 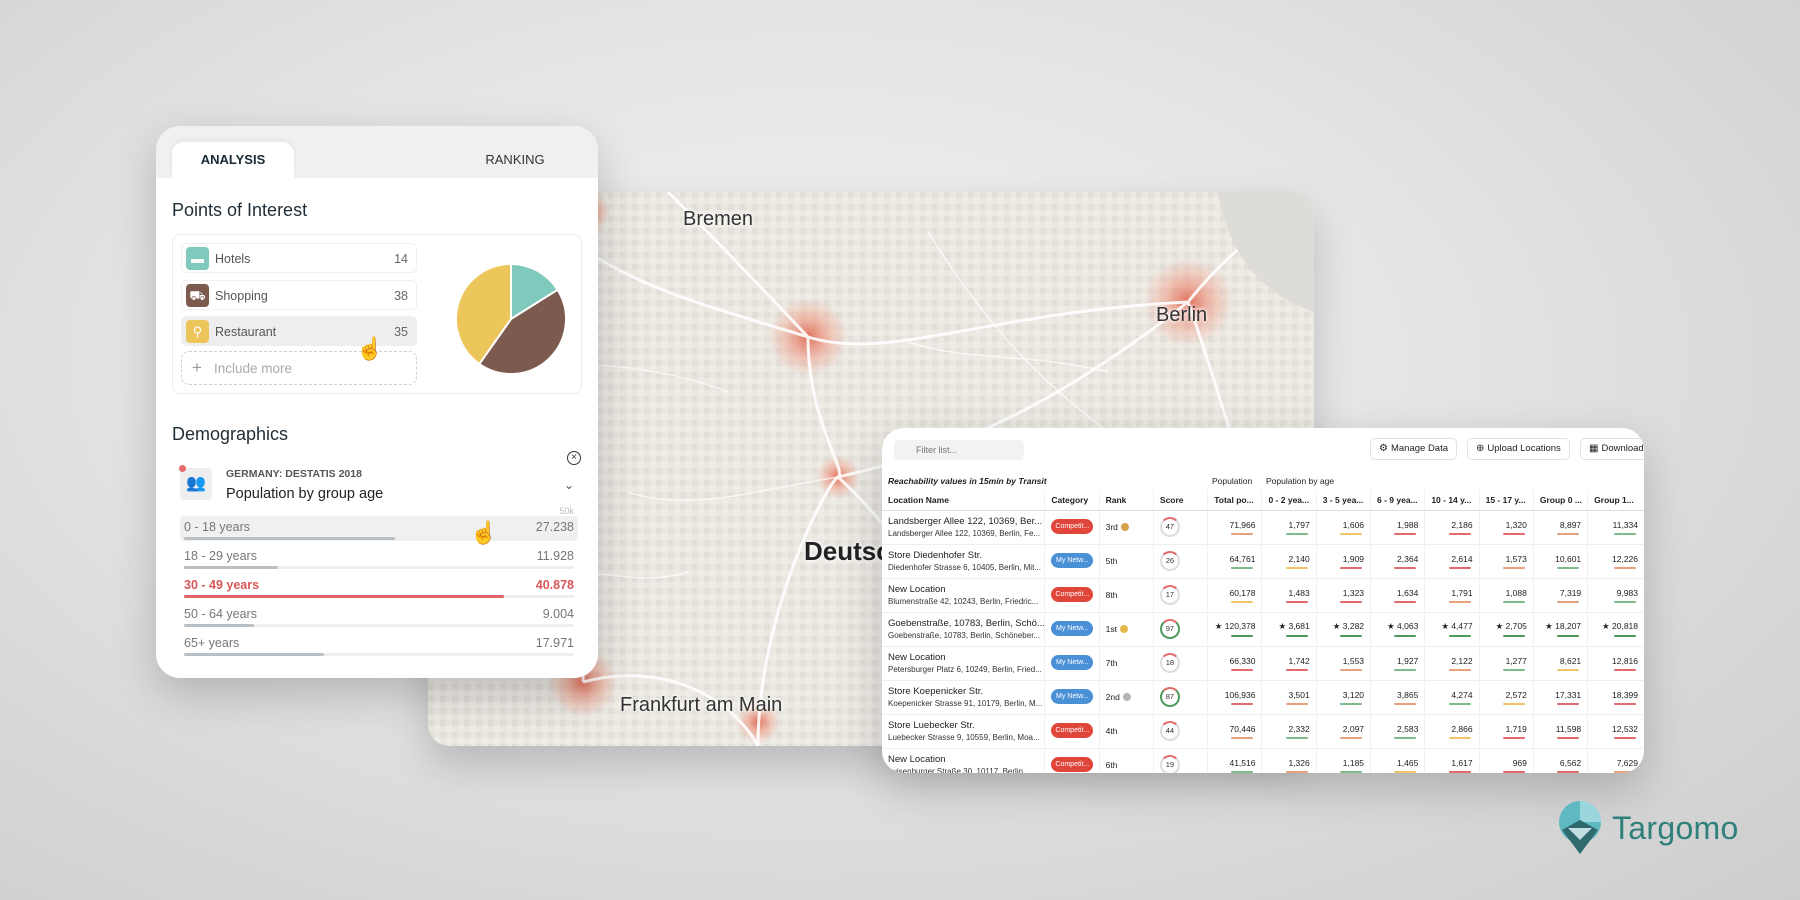 What do you see at coordinates (1449, 763) in the screenshot?
I see `value-text: 1,617` at bounding box center [1449, 763].